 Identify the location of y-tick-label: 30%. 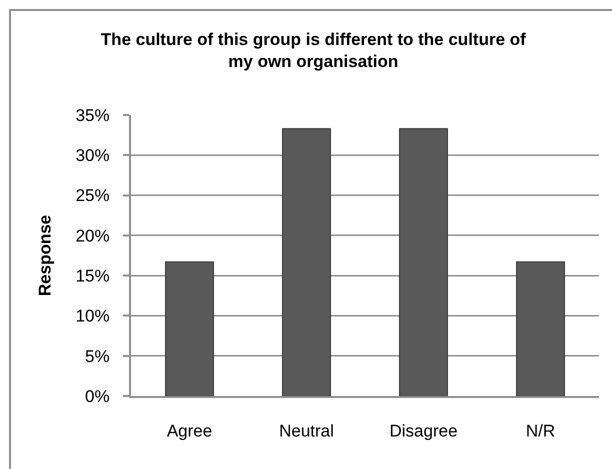
(93, 156).